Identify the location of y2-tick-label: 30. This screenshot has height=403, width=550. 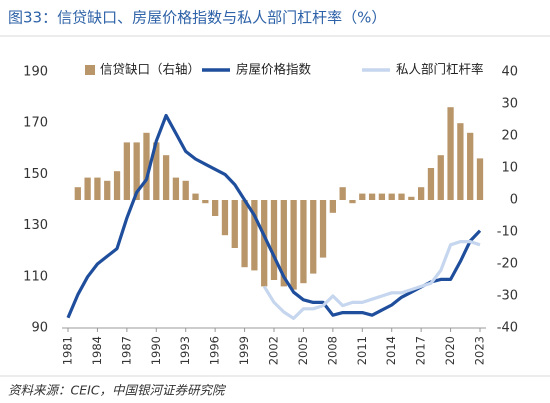
(509, 104).